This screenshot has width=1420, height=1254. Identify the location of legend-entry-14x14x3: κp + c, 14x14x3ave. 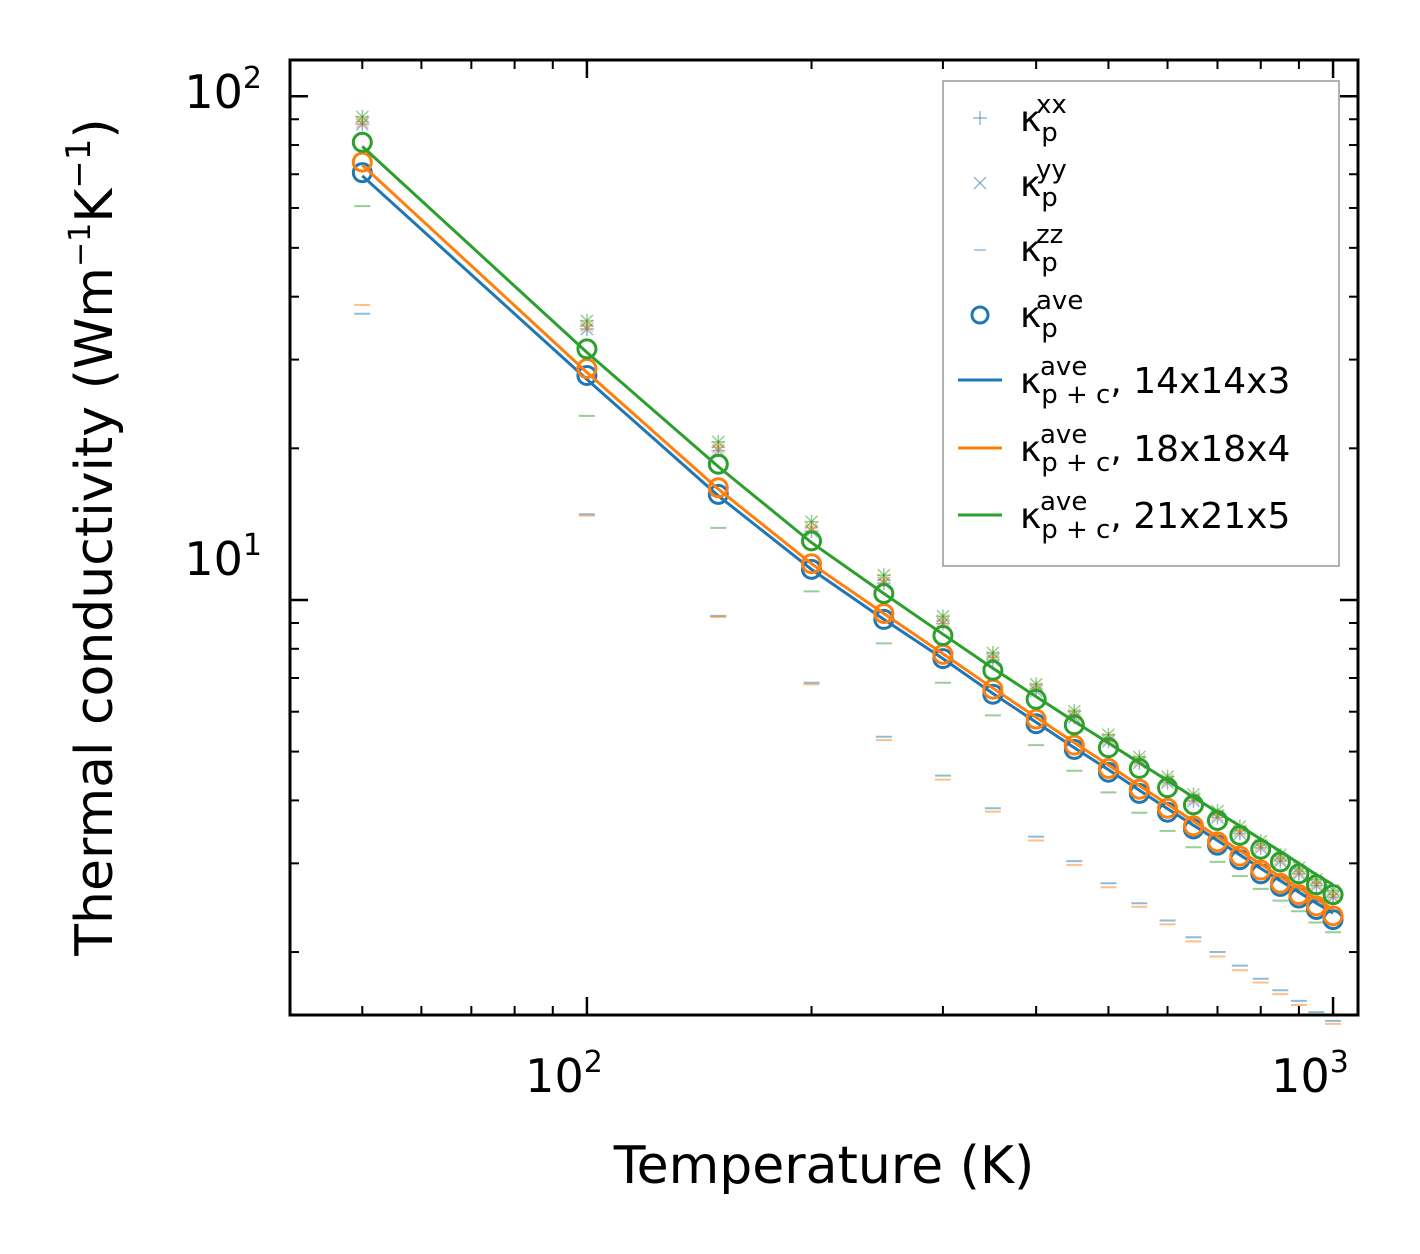
(1124, 381).